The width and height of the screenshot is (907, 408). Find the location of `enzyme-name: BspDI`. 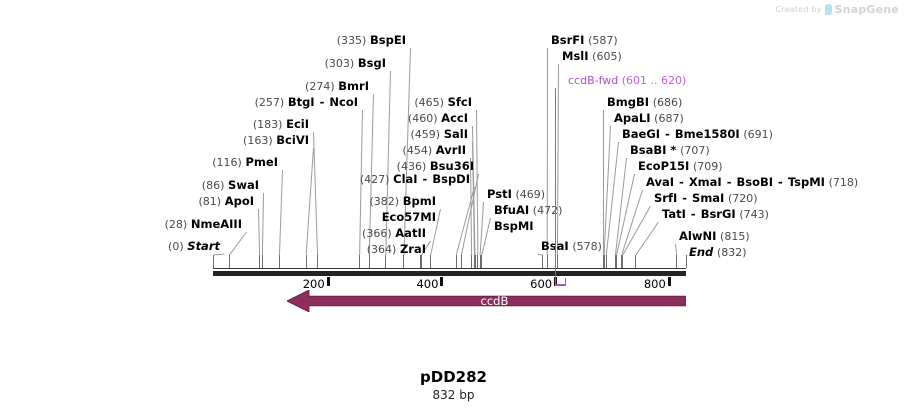

enzyme-name: BspDI is located at coordinates (451, 179).